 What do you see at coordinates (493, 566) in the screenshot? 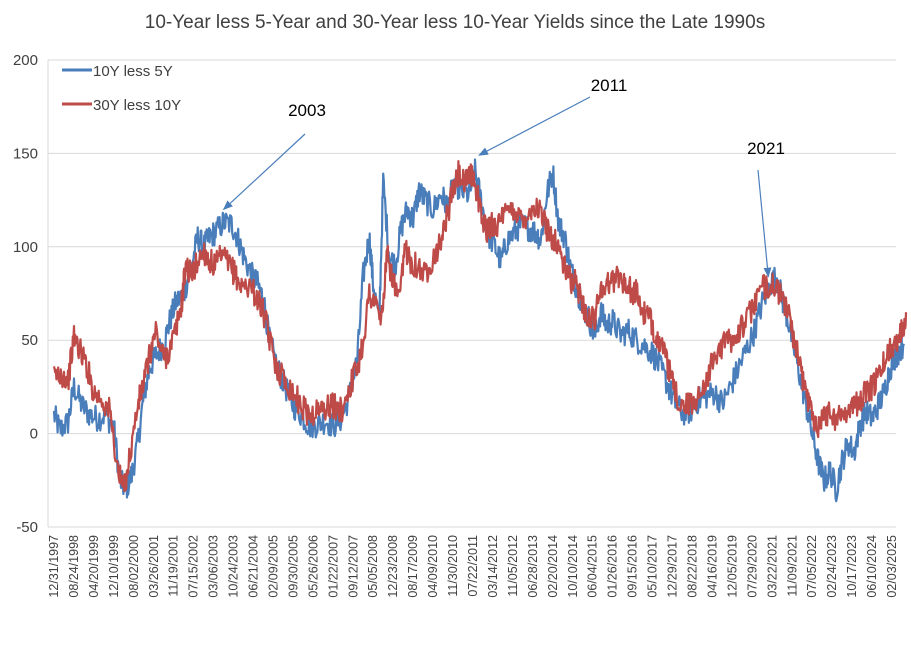
I see `x-tick-label: 03/14/2012` at bounding box center [493, 566].